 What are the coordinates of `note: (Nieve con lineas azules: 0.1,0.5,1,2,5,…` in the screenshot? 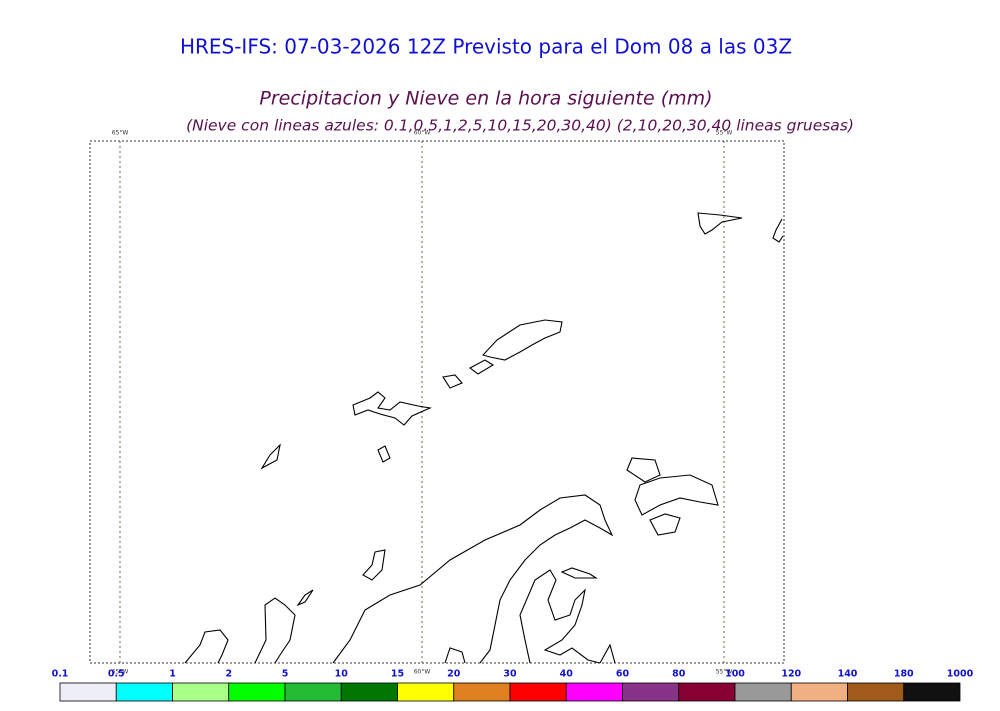 It's located at (520, 126).